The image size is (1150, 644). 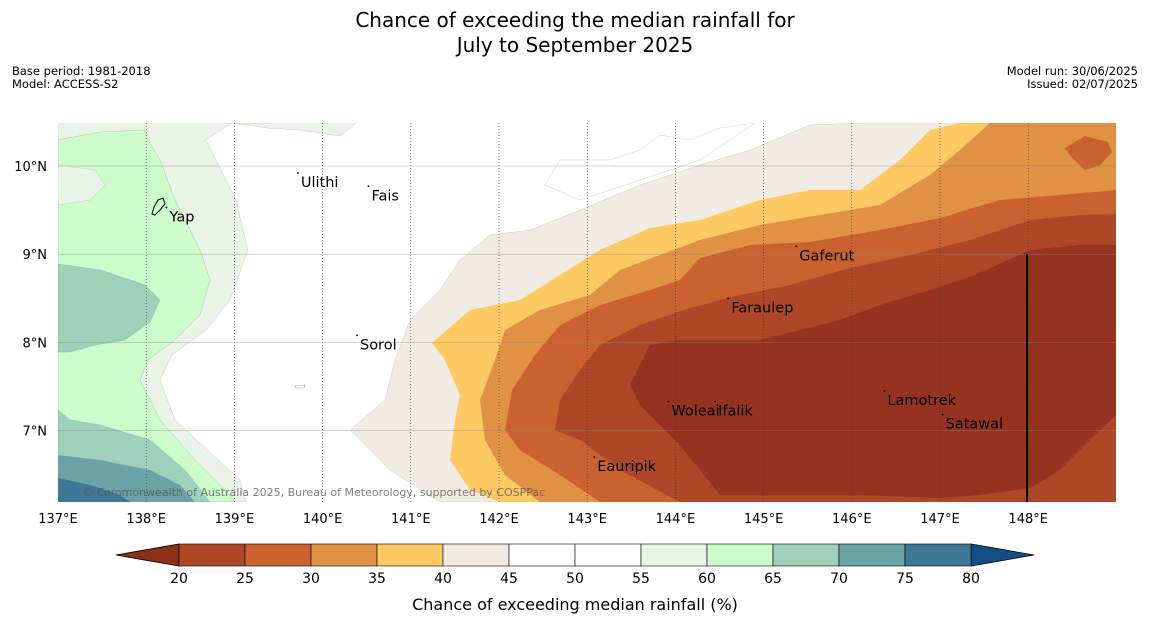 What do you see at coordinates (311, 579) in the screenshot?
I see `colorbar-tick-label: 30` at bounding box center [311, 579].